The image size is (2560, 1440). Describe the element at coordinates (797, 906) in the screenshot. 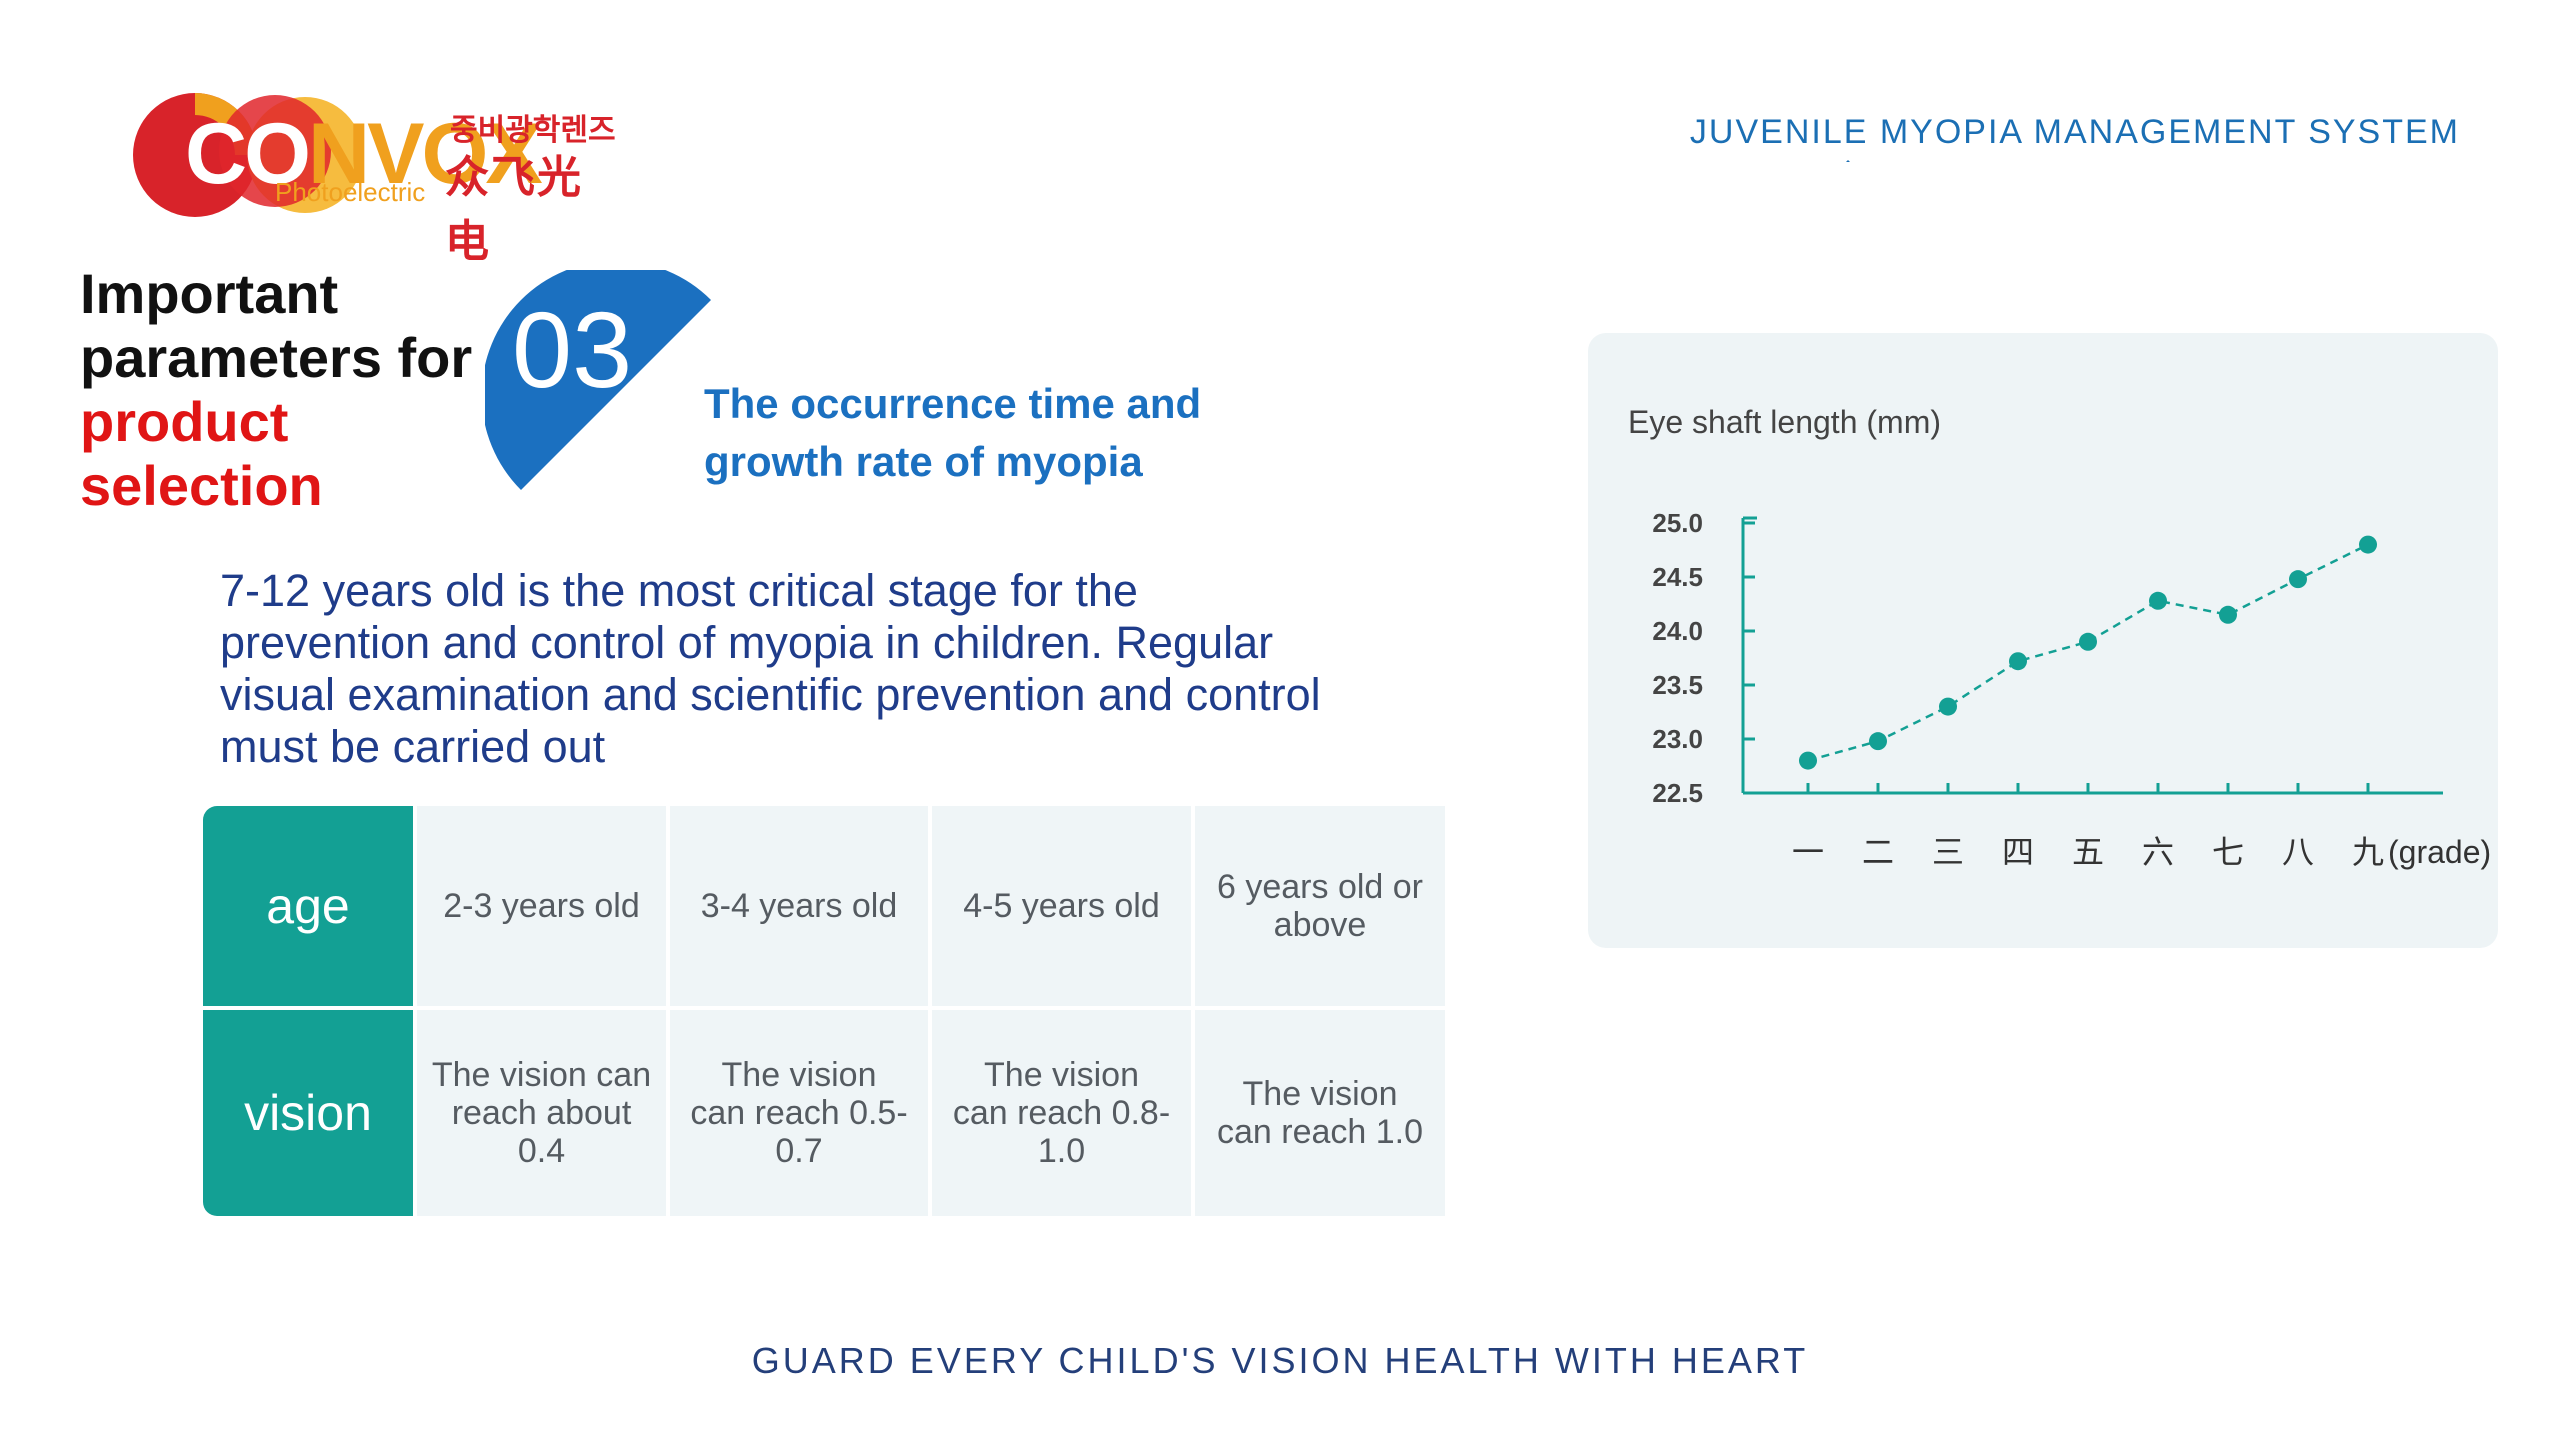

I see `table-cell: 3-4 years old` at that location.